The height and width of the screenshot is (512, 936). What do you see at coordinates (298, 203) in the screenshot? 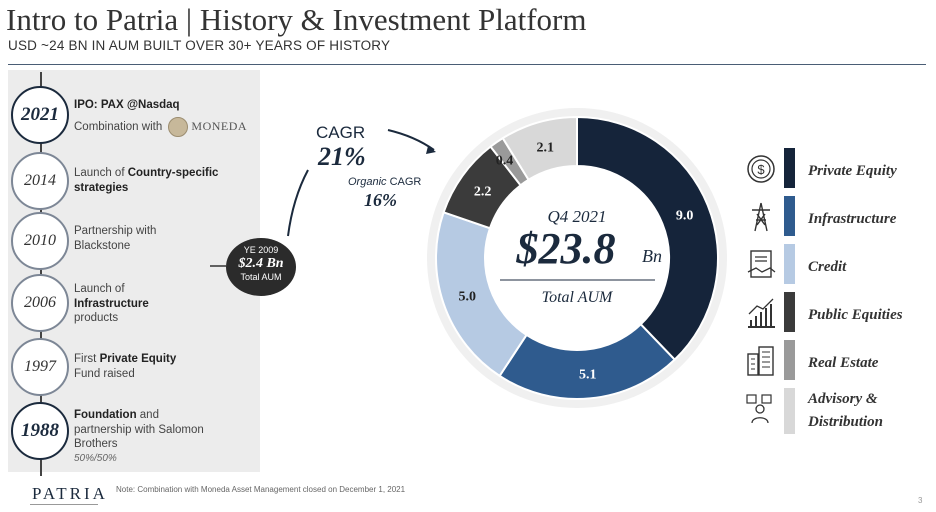
I see `cagr-connector` at bounding box center [298, 203].